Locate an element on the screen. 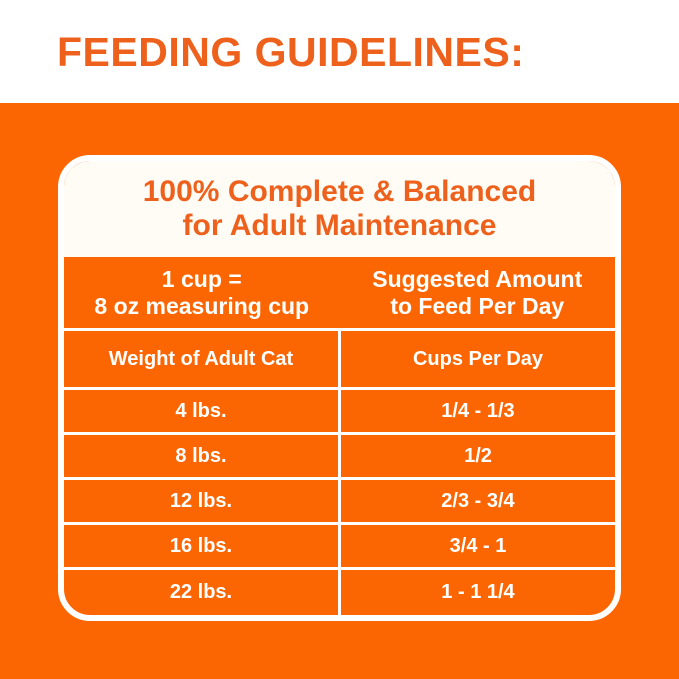  suggested-amount-note: Suggested Amount to Feed Per Day is located at coordinates (478, 292).